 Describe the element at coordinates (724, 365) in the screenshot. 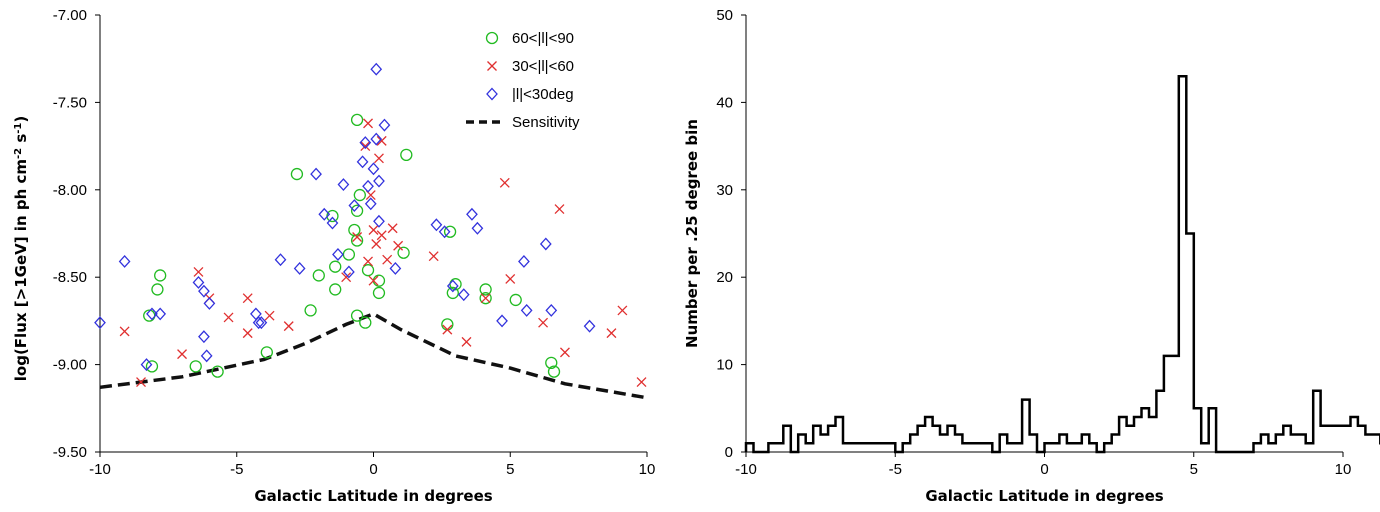

I see `y-tick-label: 10` at that location.